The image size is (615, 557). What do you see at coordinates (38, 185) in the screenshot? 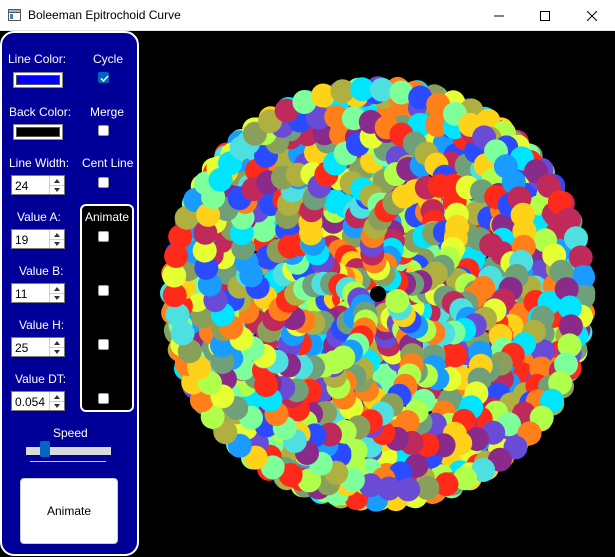
I see `line-width-spinner: 24` at bounding box center [38, 185].